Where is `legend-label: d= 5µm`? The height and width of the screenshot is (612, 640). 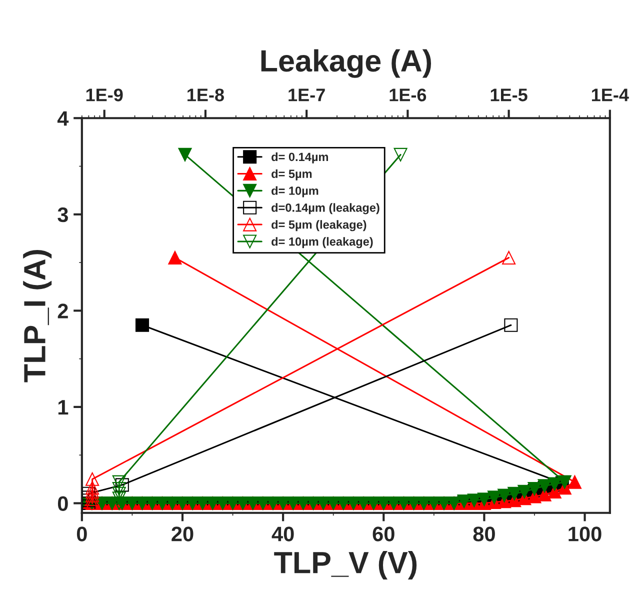 legend-label: d= 5µm is located at coordinates (292, 174).